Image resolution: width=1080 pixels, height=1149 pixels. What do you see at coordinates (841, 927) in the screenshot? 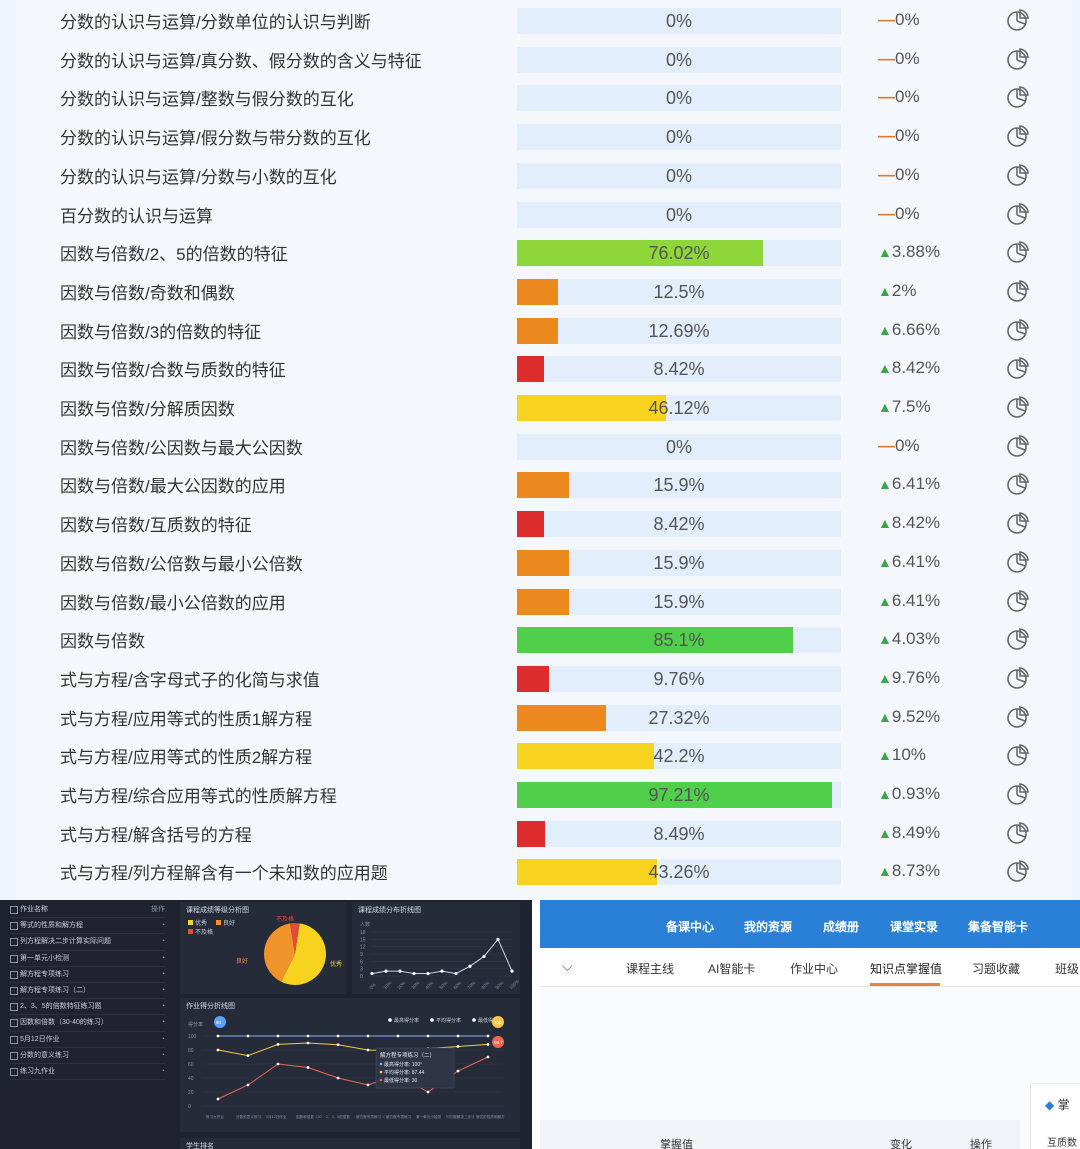
I see `nav-item: 成绩册` at bounding box center [841, 927].